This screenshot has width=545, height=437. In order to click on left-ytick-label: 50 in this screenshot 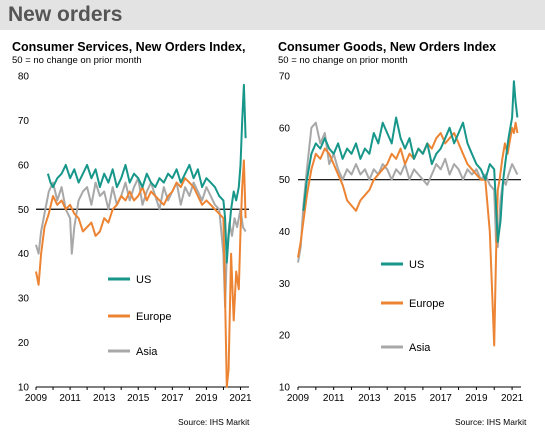, I will do `click(24, 210)`.